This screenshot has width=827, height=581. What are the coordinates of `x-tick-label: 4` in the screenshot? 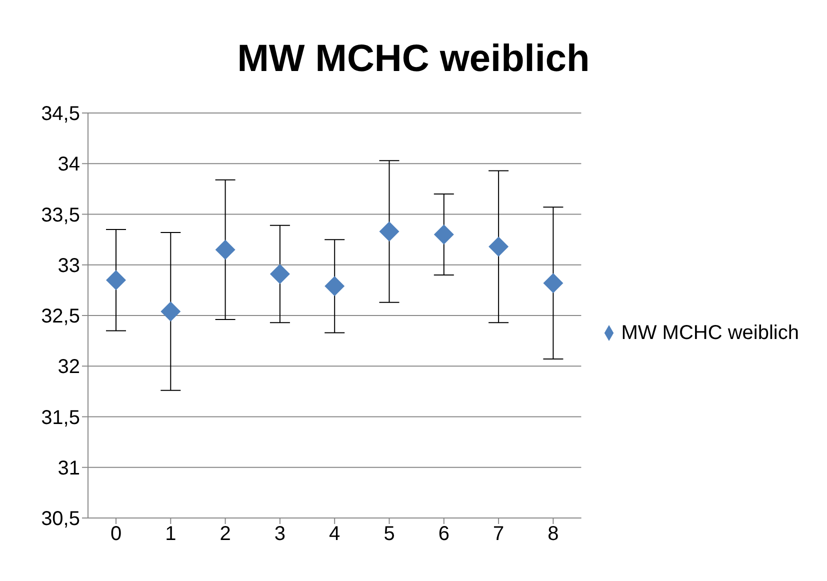 It's located at (334, 534).